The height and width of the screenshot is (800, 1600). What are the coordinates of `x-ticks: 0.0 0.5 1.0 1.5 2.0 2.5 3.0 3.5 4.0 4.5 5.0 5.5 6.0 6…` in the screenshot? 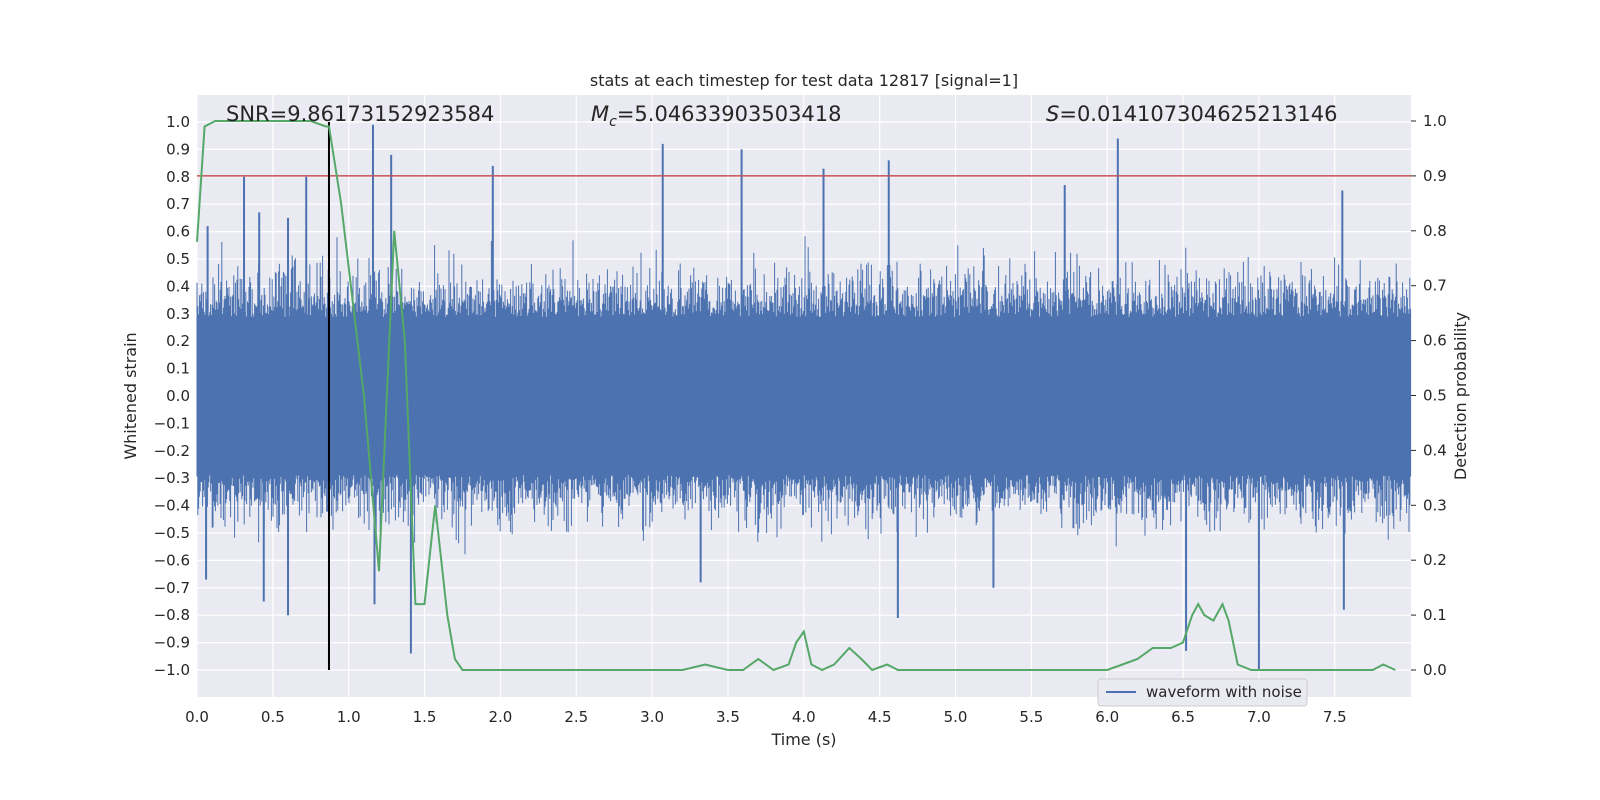 It's located at (766, 717).